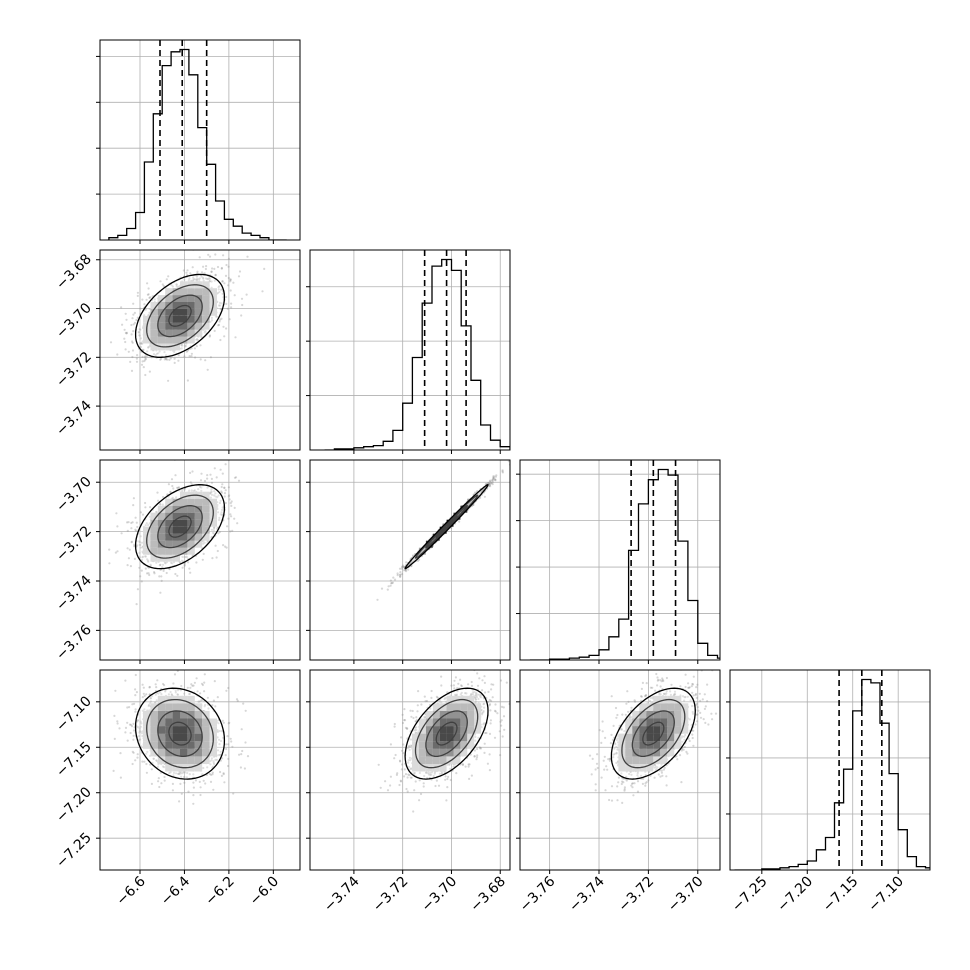 This screenshot has height=970, width=970. Describe the element at coordinates (177, 789) in the screenshot. I see `panel-r3-c0: −7.10−7.15−7.20−7.25−6.6 −6.4 −6.2 −6.0` at that location.